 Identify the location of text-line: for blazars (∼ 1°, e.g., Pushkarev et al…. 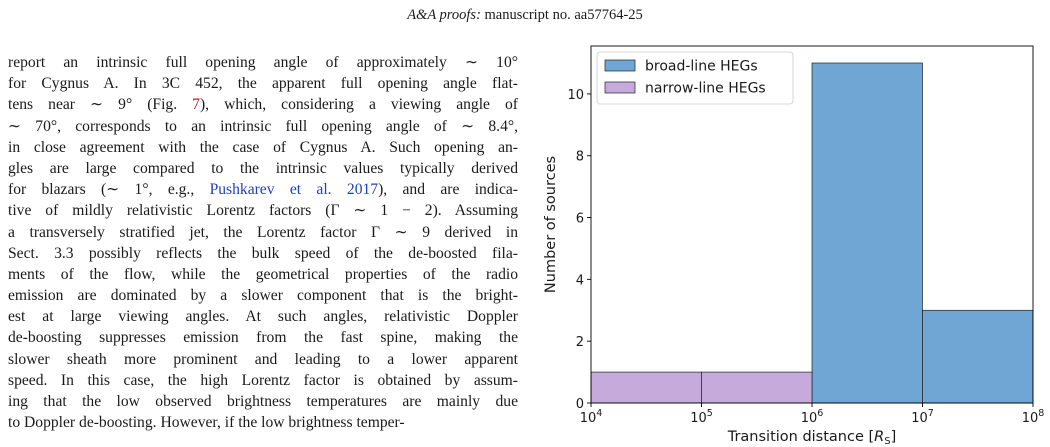
(263, 189).